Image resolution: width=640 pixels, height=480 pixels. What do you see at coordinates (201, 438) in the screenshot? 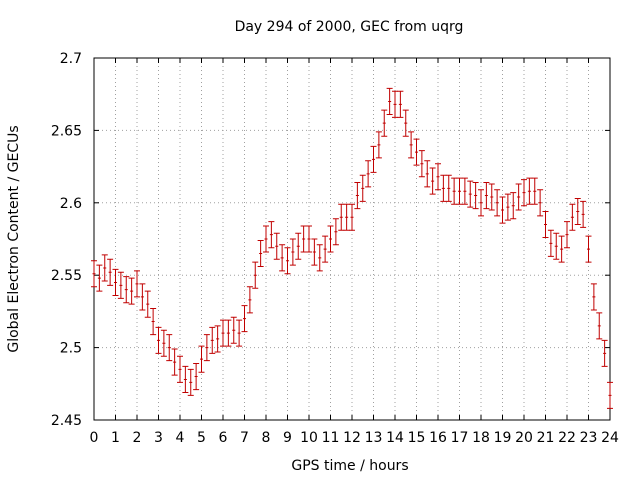
I see `x-tick-label: 5` at bounding box center [201, 438].